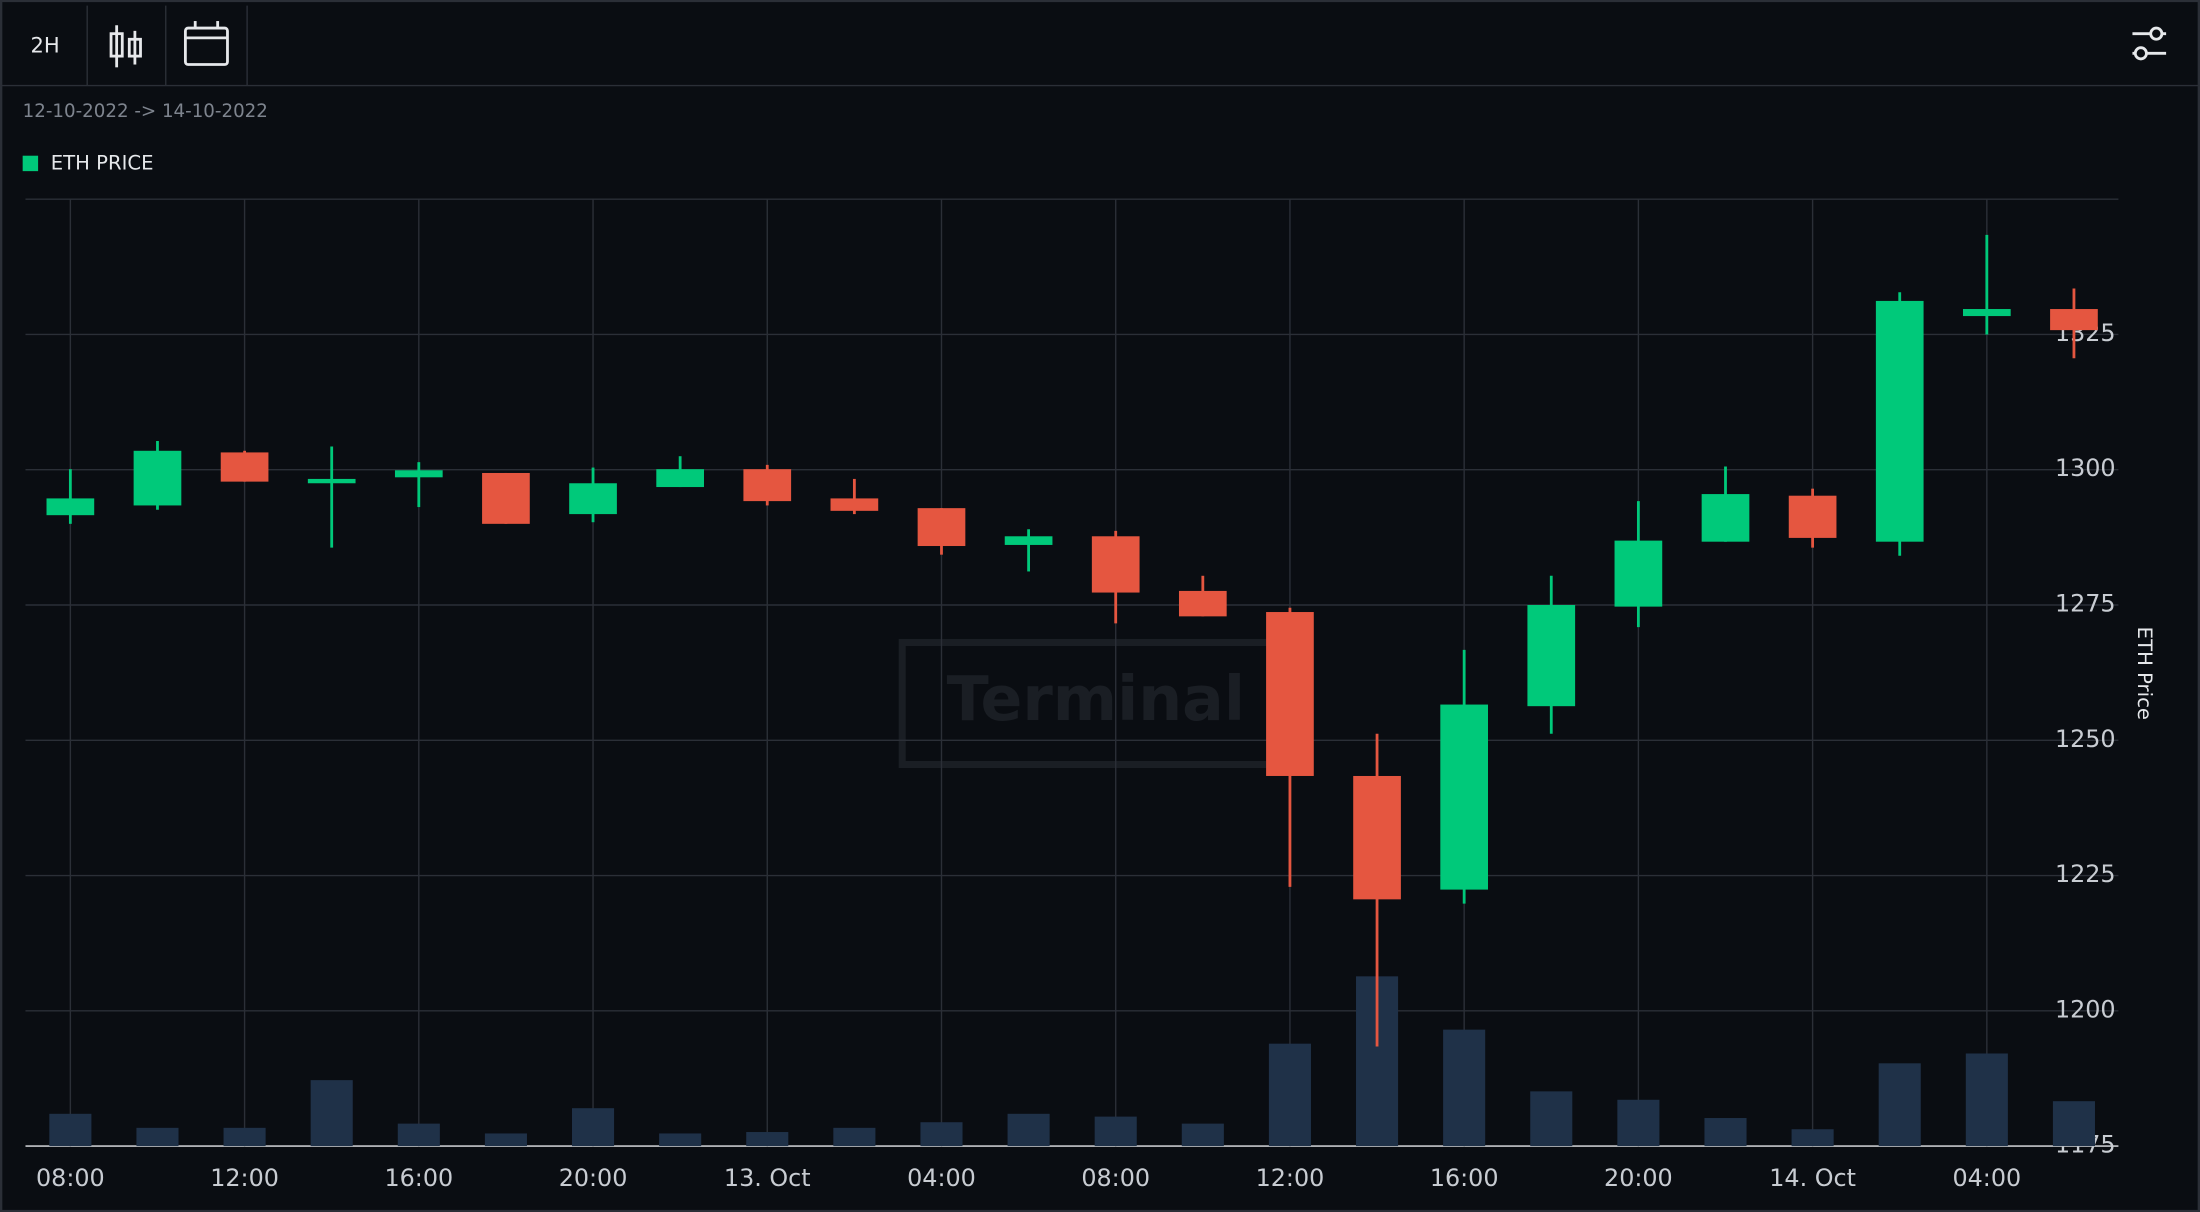 This screenshot has height=1212, width=2200. I want to click on y-tick-label: 1250, so click(2085, 739).